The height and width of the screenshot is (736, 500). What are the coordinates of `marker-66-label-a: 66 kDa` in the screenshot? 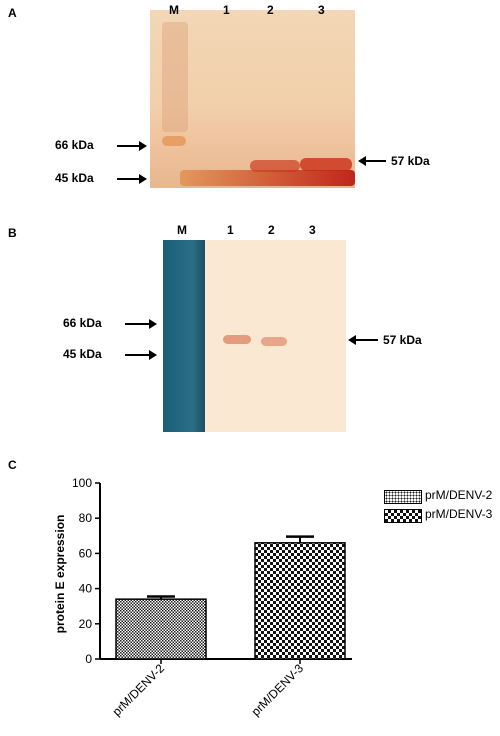 It's located at (74, 145).